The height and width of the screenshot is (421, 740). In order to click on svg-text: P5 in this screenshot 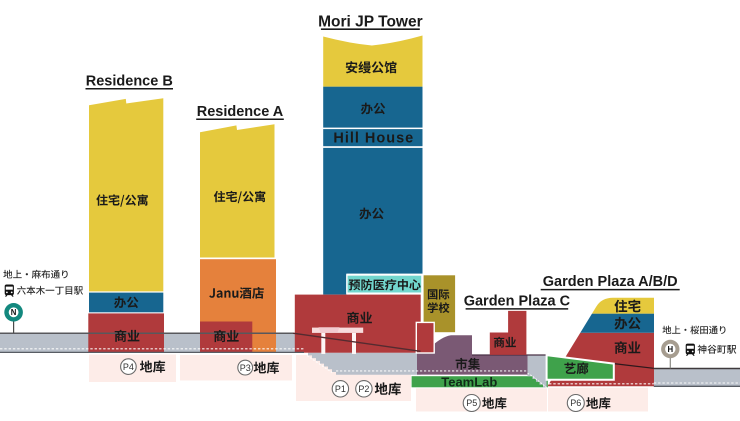, I will do `click(471, 403)`.